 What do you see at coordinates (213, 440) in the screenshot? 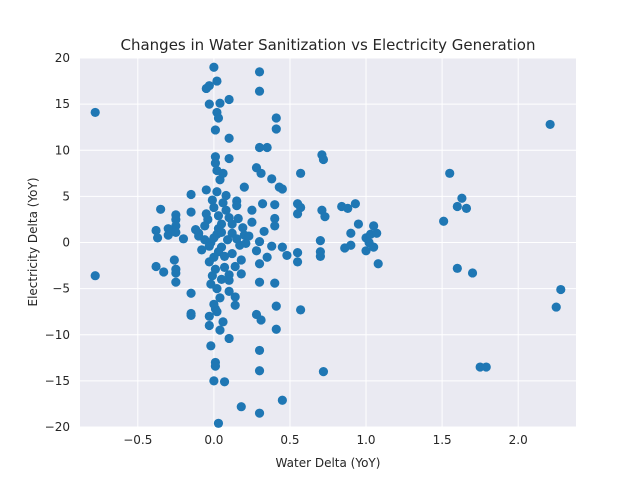
I see `x-tick-label: 0.0` at bounding box center [213, 440].